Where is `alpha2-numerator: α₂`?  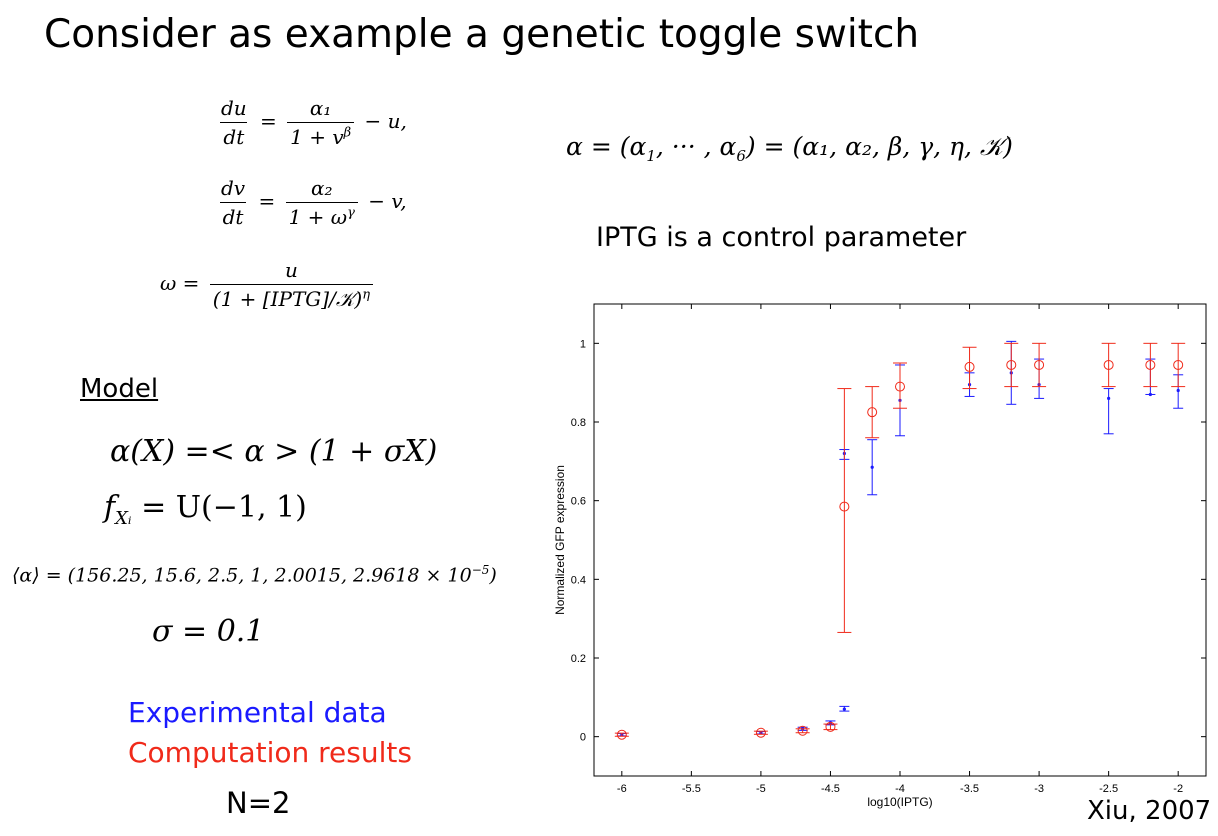
alpha2-numerator: α₂ is located at coordinates (321, 188).